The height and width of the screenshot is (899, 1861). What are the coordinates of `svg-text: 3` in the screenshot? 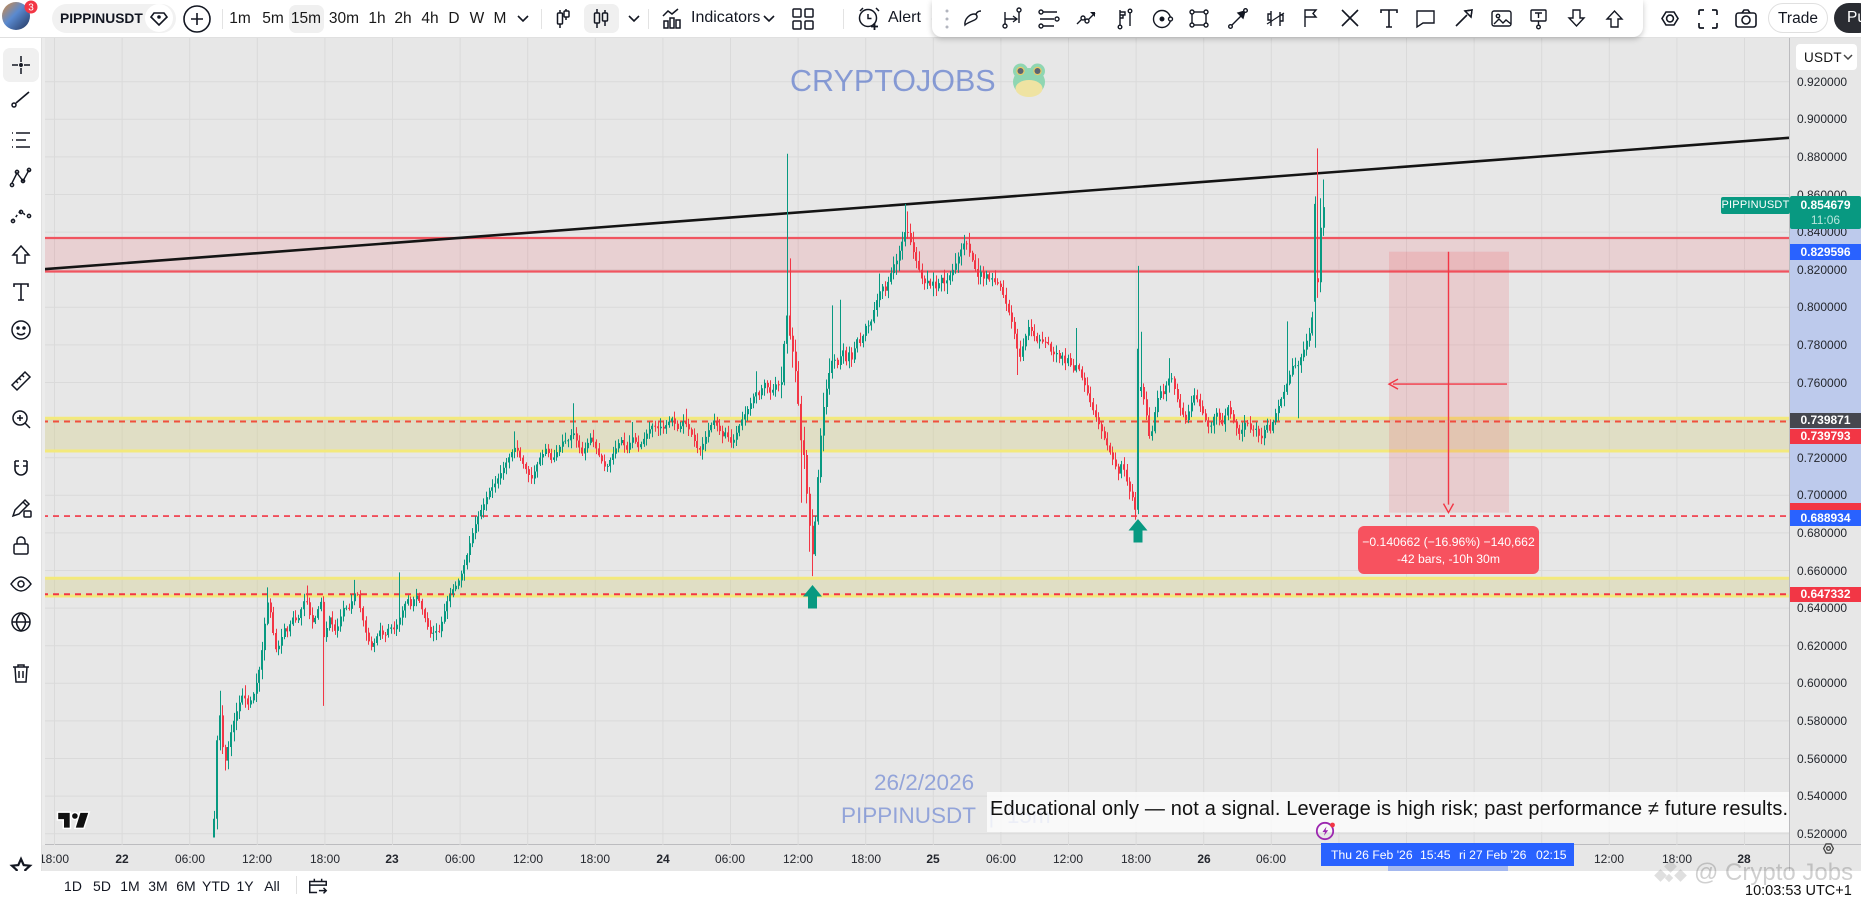 It's located at (31, 8).